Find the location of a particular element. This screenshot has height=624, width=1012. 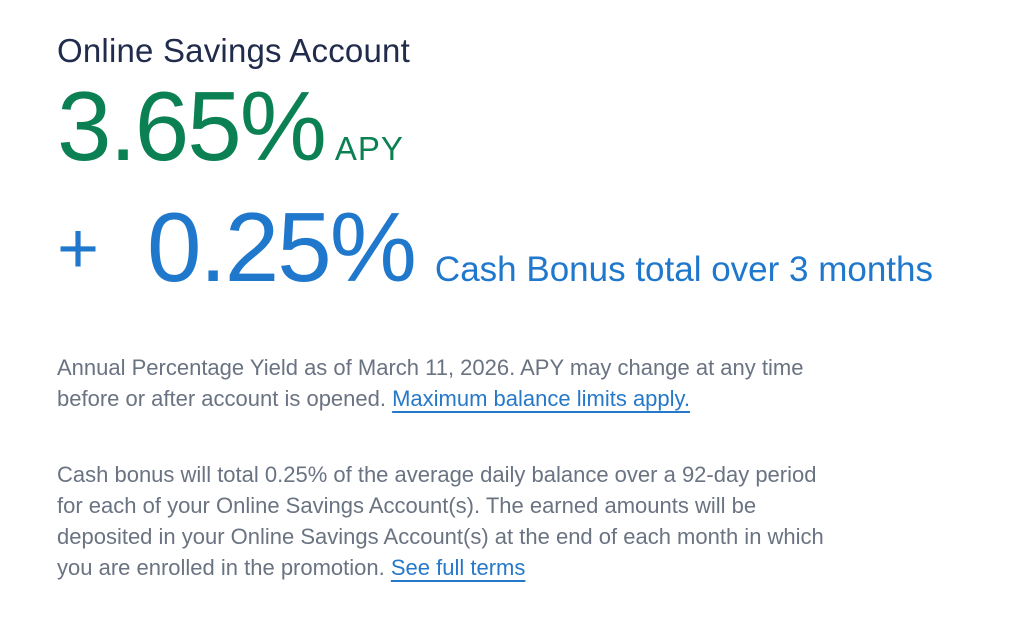

see-full-terms-link: See full terms is located at coordinates (458, 568).